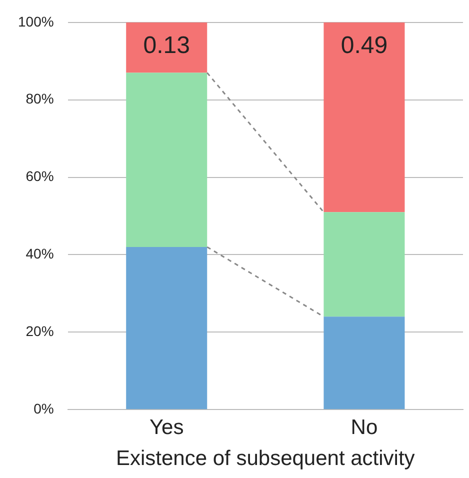  What do you see at coordinates (364, 427) in the screenshot?
I see `x-tick-label: No` at bounding box center [364, 427].